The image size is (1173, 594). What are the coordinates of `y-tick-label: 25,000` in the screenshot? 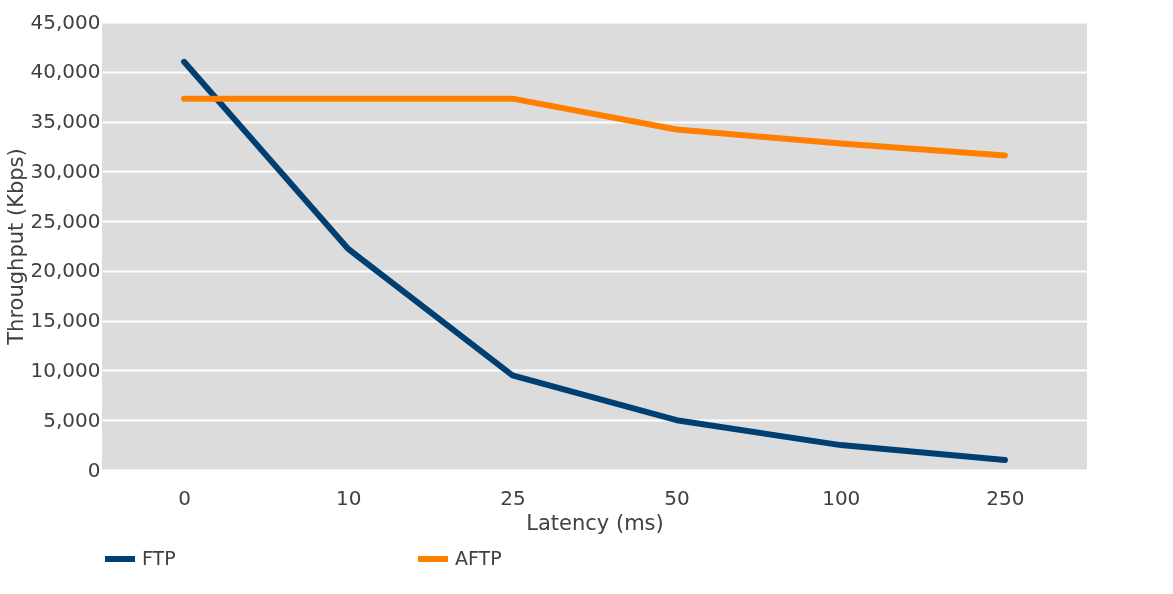 It's located at (65, 220).